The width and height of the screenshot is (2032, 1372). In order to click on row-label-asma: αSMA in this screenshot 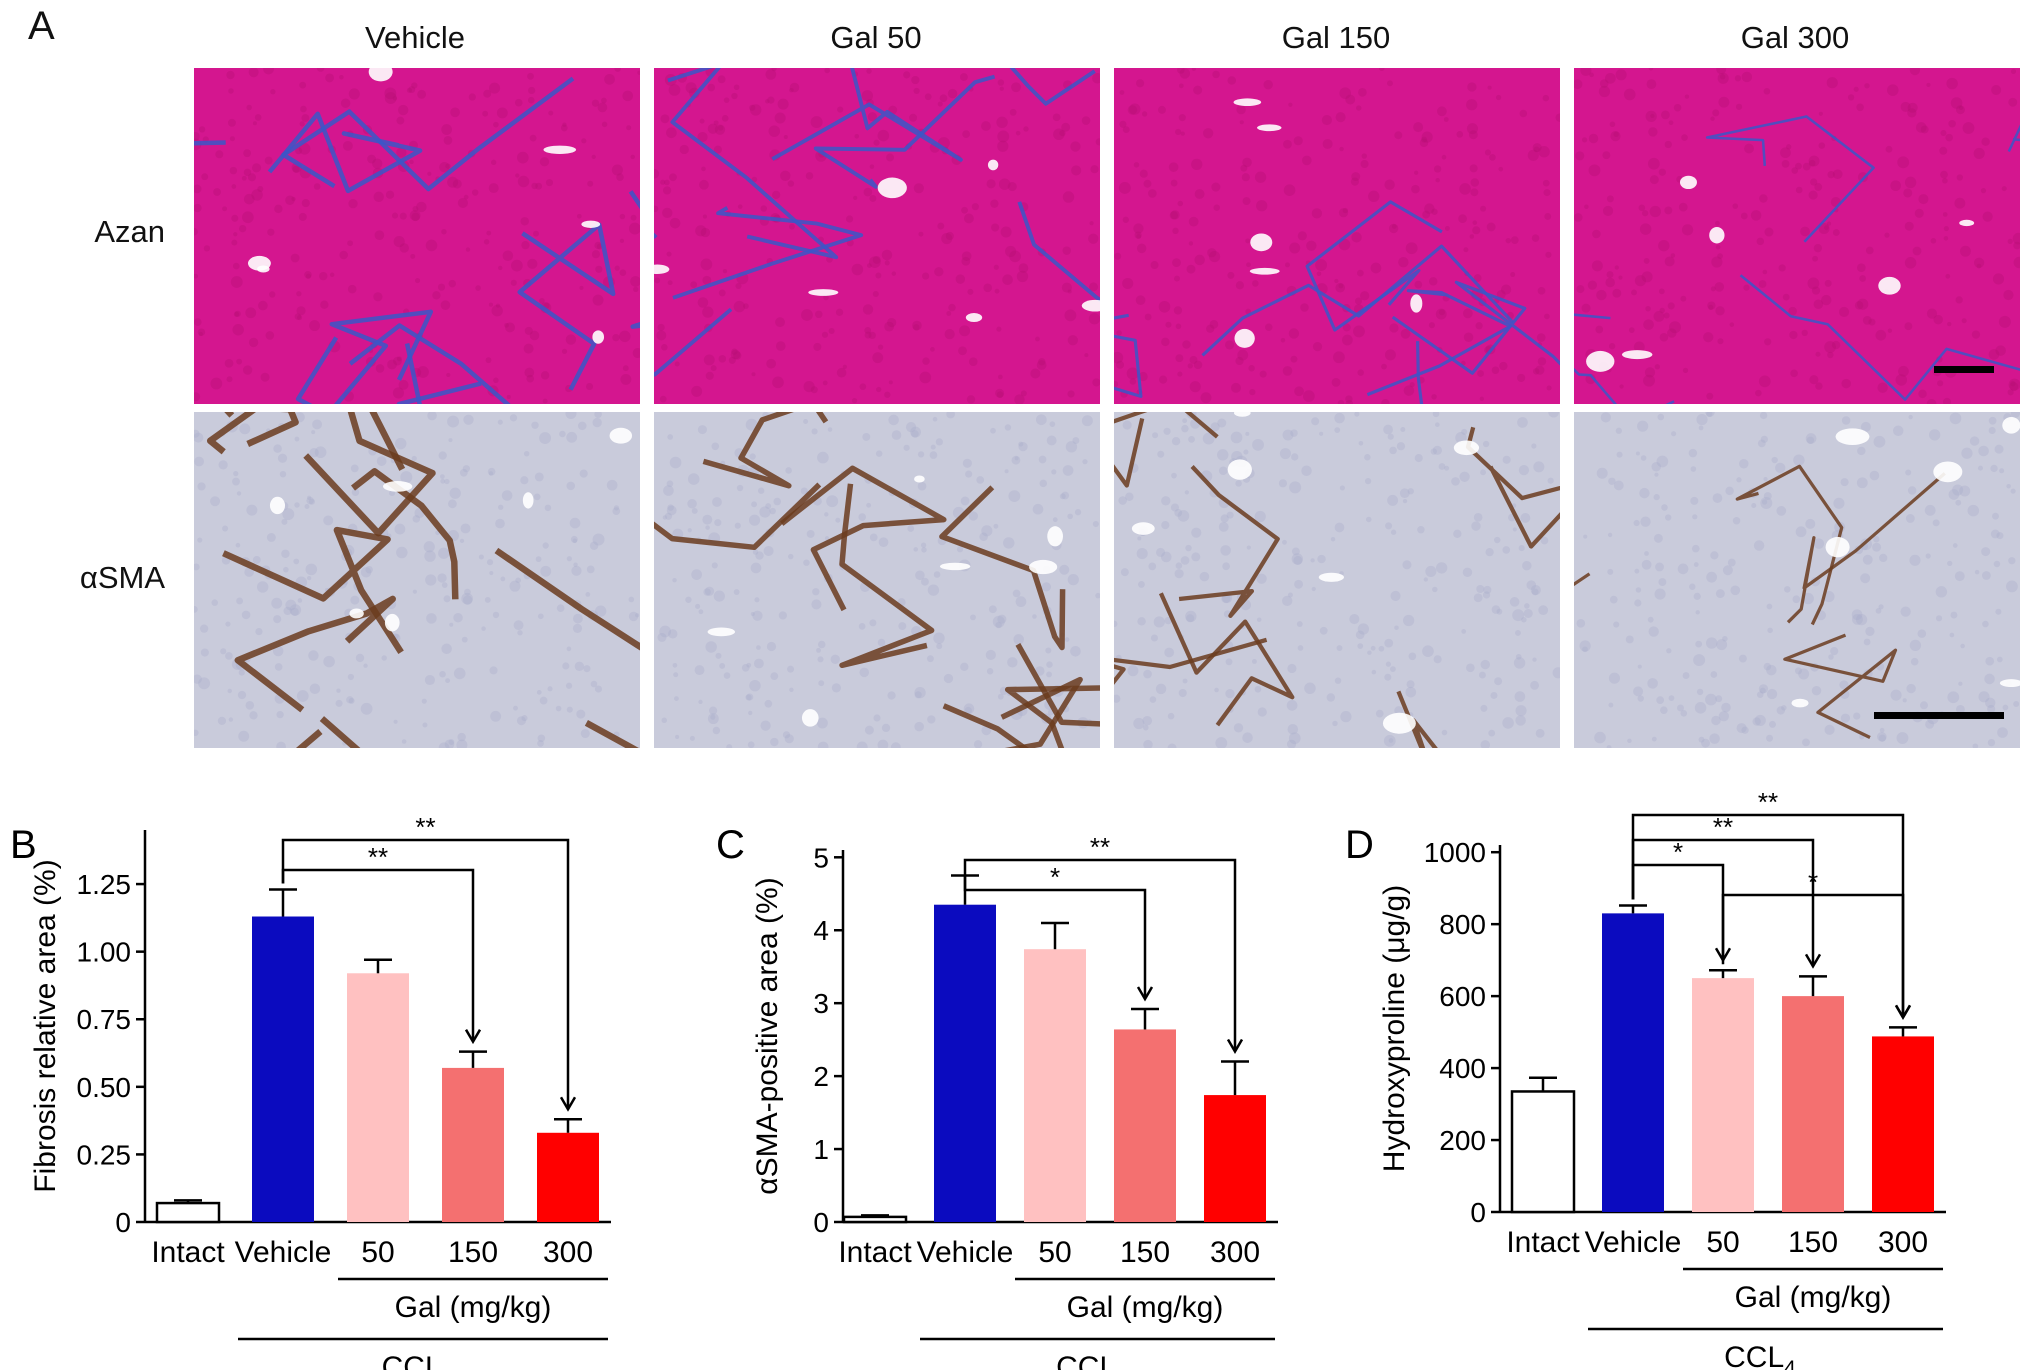, I will do `click(122, 577)`.